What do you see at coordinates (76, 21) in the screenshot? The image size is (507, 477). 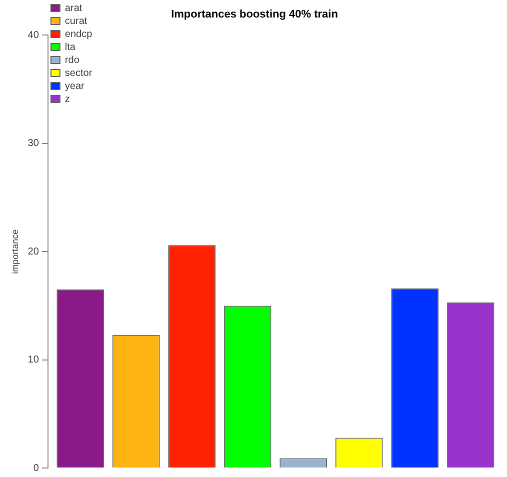 I see `legend-label: curat` at bounding box center [76, 21].